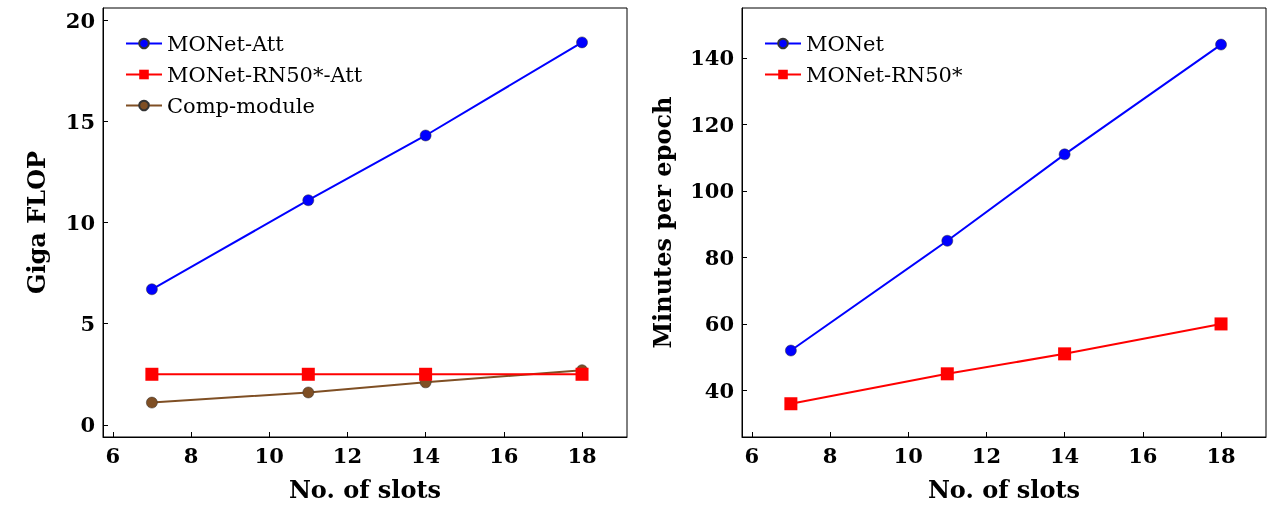 The image size is (1278, 522). I want to click on y-tick-label: 60, so click(719, 324).